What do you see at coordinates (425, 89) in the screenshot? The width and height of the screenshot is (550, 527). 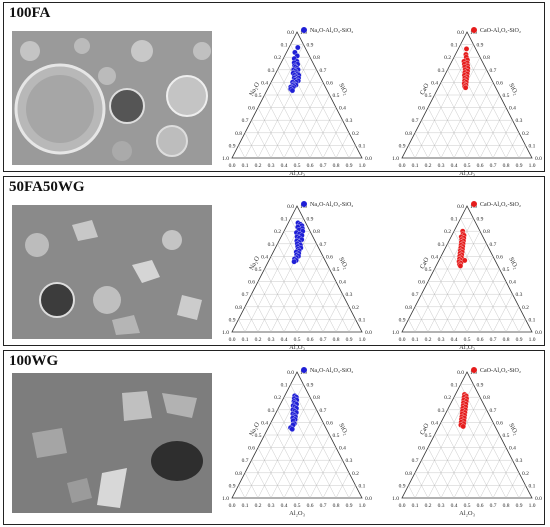 I see `axis-label-apex: CaO` at bounding box center [425, 89].